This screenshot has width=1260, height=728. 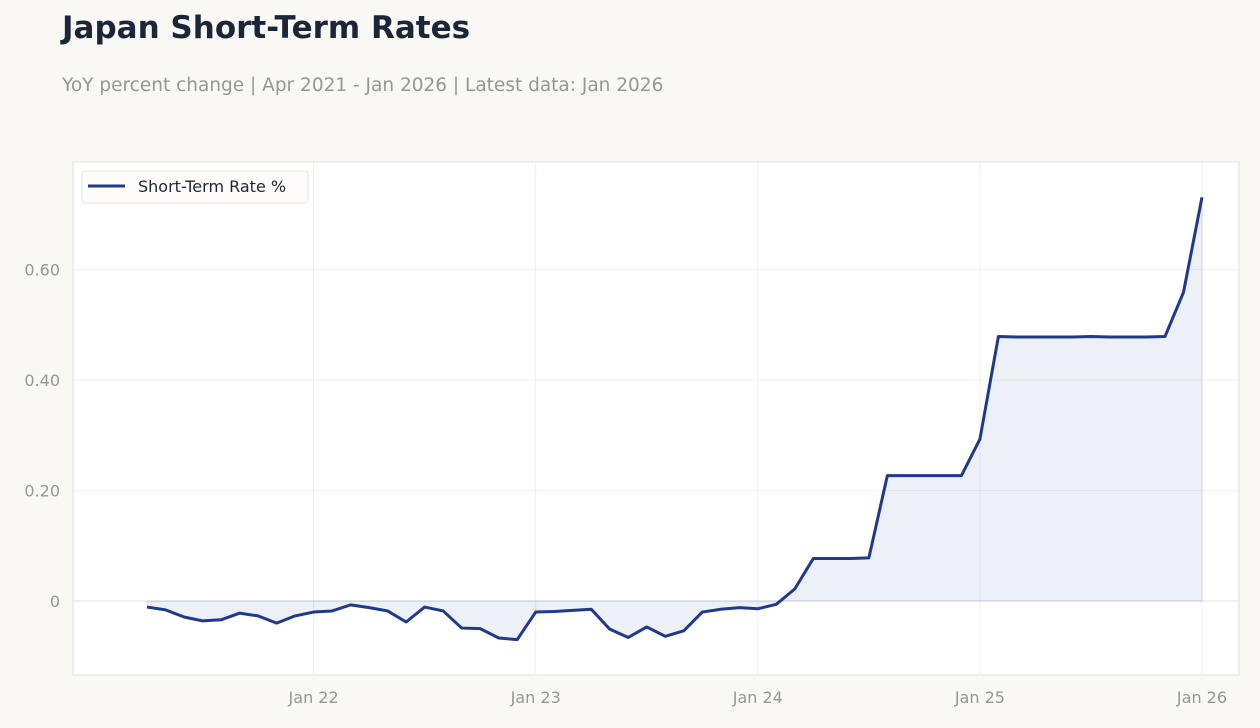 I want to click on legend-label: Short-Term Rate %, so click(x=212, y=186).